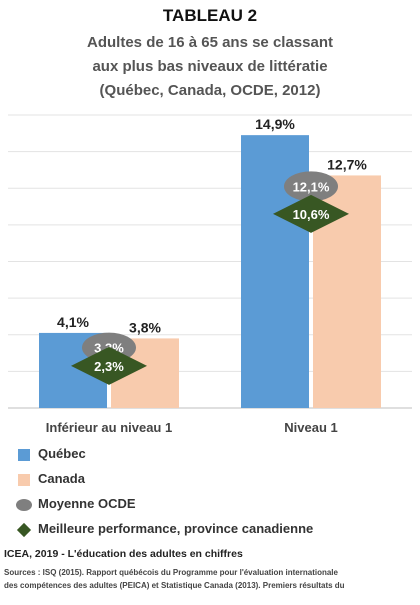  I want to click on legend-label-oecd: Moyenne OCDE, so click(87, 503).